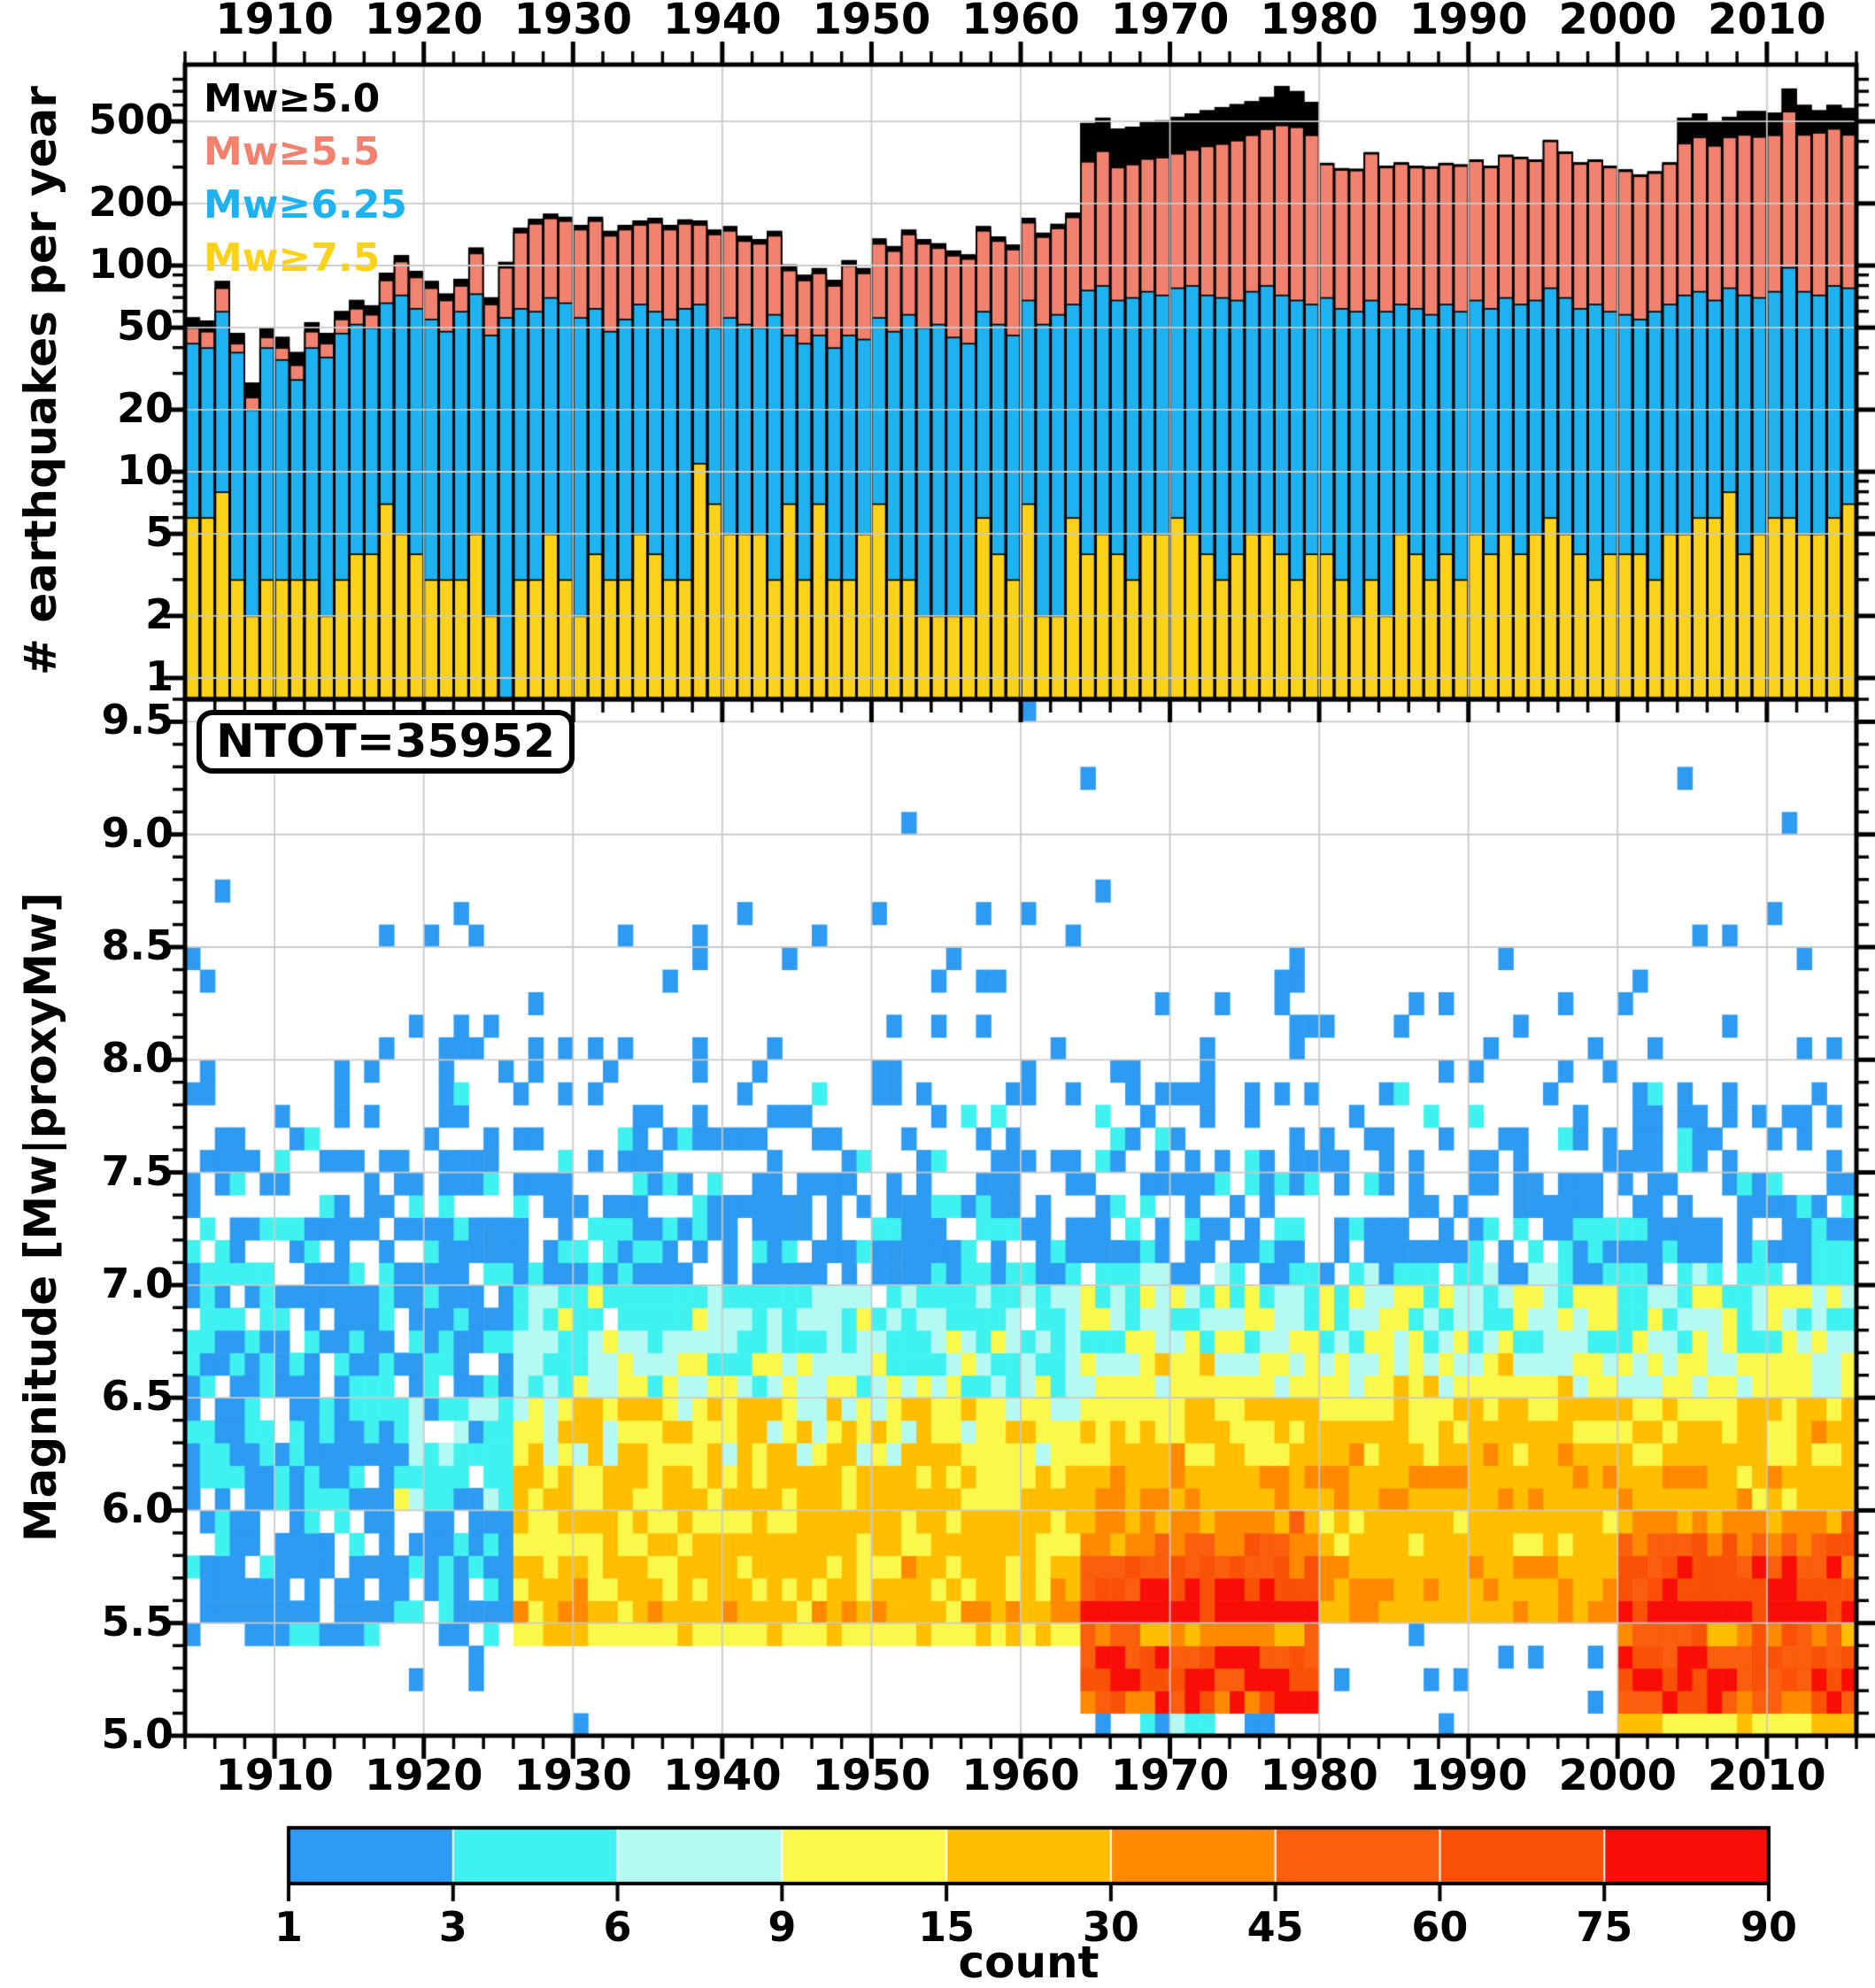  What do you see at coordinates (145, 470) in the screenshot?
I see `rate-tick-label: 10` at bounding box center [145, 470].